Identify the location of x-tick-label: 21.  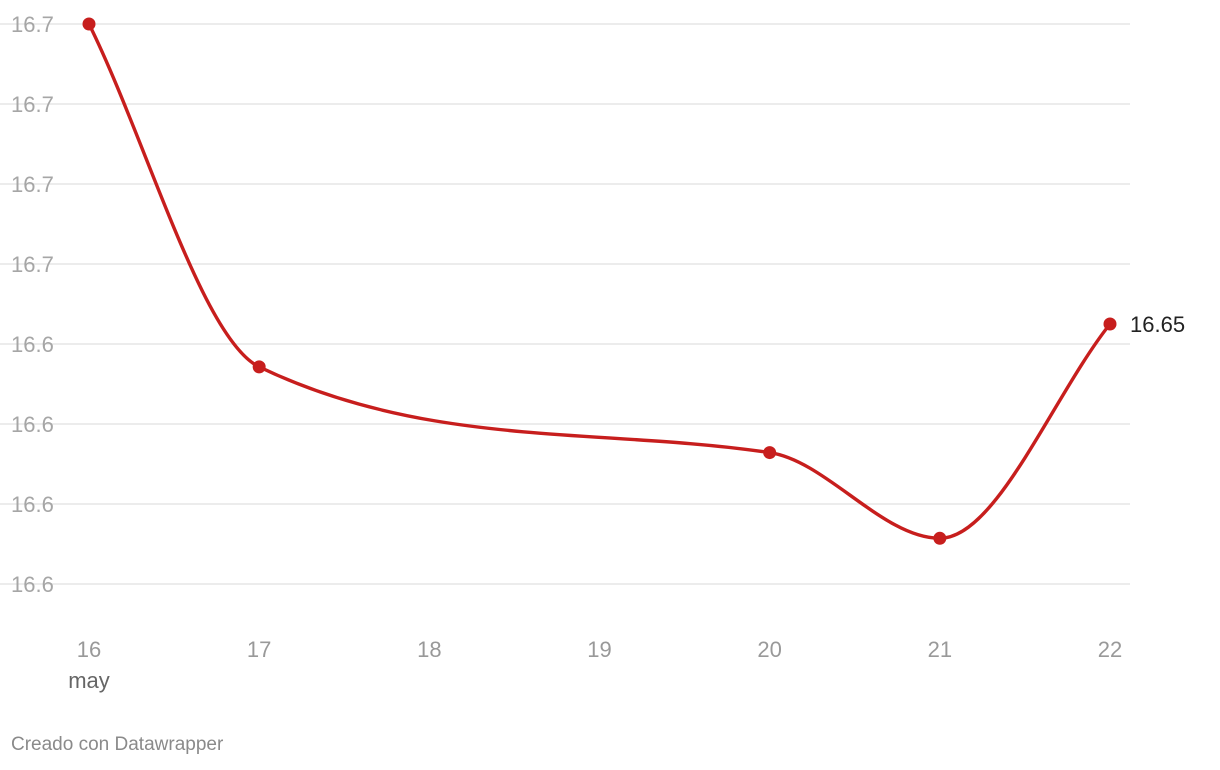
(940, 649).